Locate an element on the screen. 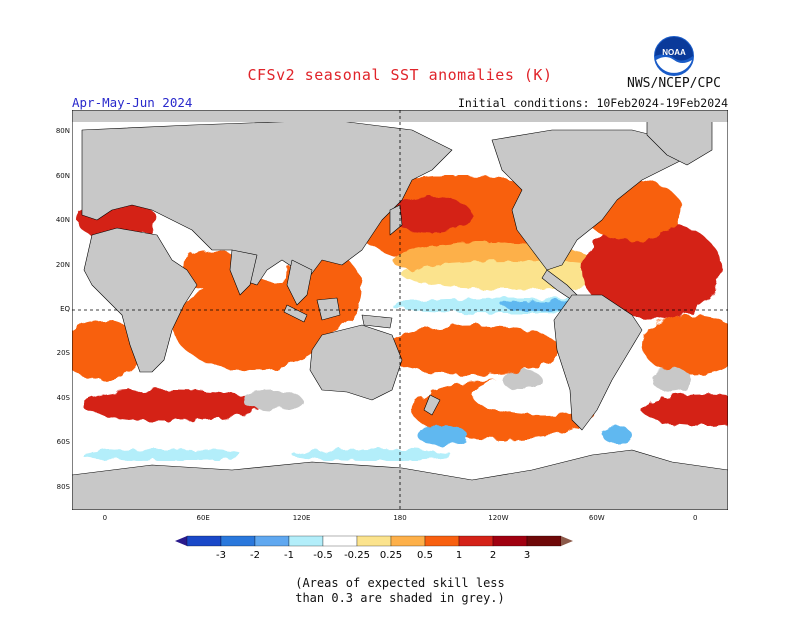 The height and width of the screenshot is (618, 800). colorbar-label: 3 is located at coordinates (527, 555).